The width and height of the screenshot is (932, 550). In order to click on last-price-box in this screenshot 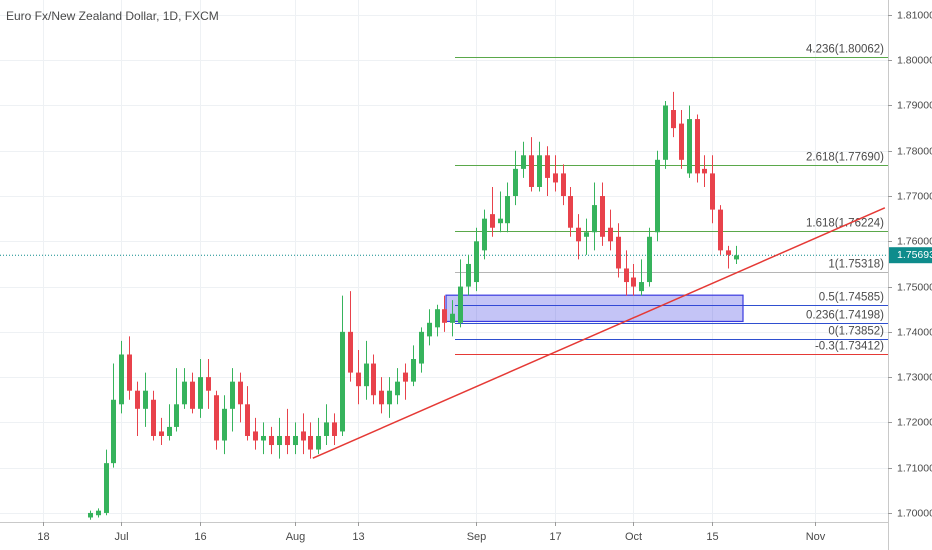, I will do `click(910, 255)`.